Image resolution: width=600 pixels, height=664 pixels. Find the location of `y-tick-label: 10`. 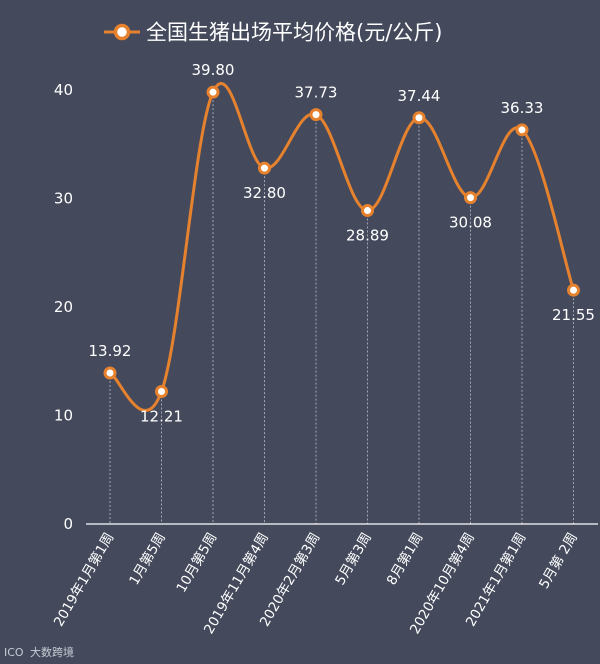

y-tick-label: 10 is located at coordinates (63, 416).